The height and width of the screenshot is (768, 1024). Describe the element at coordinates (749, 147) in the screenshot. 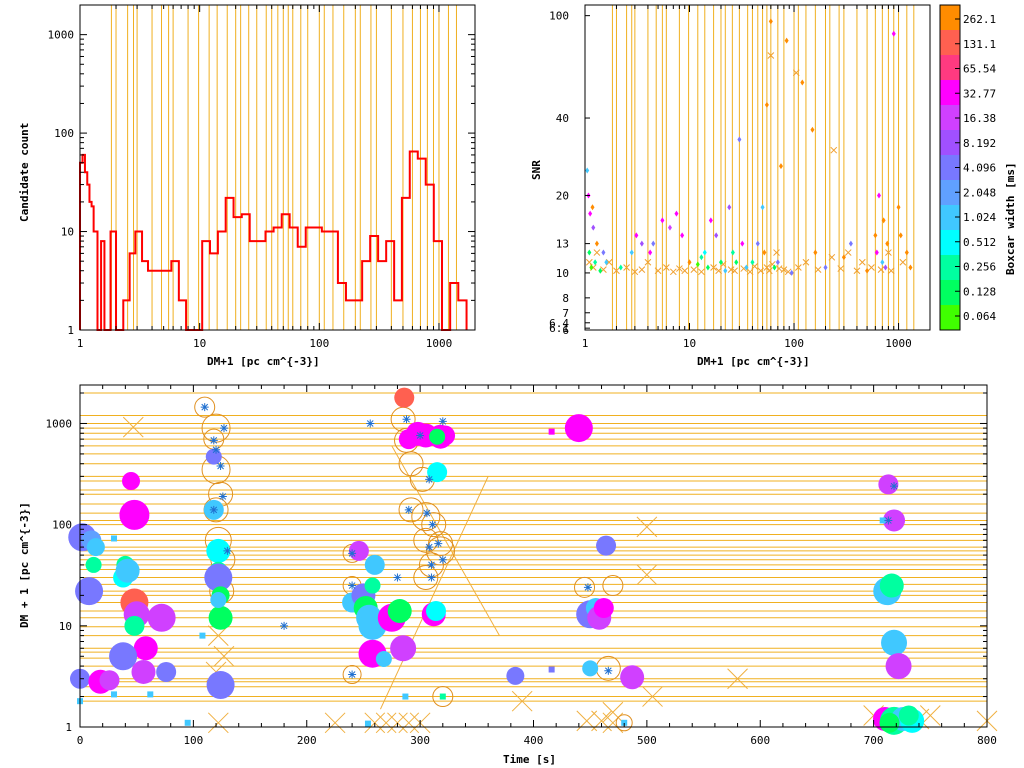

I see `snr-scatter-points` at that location.